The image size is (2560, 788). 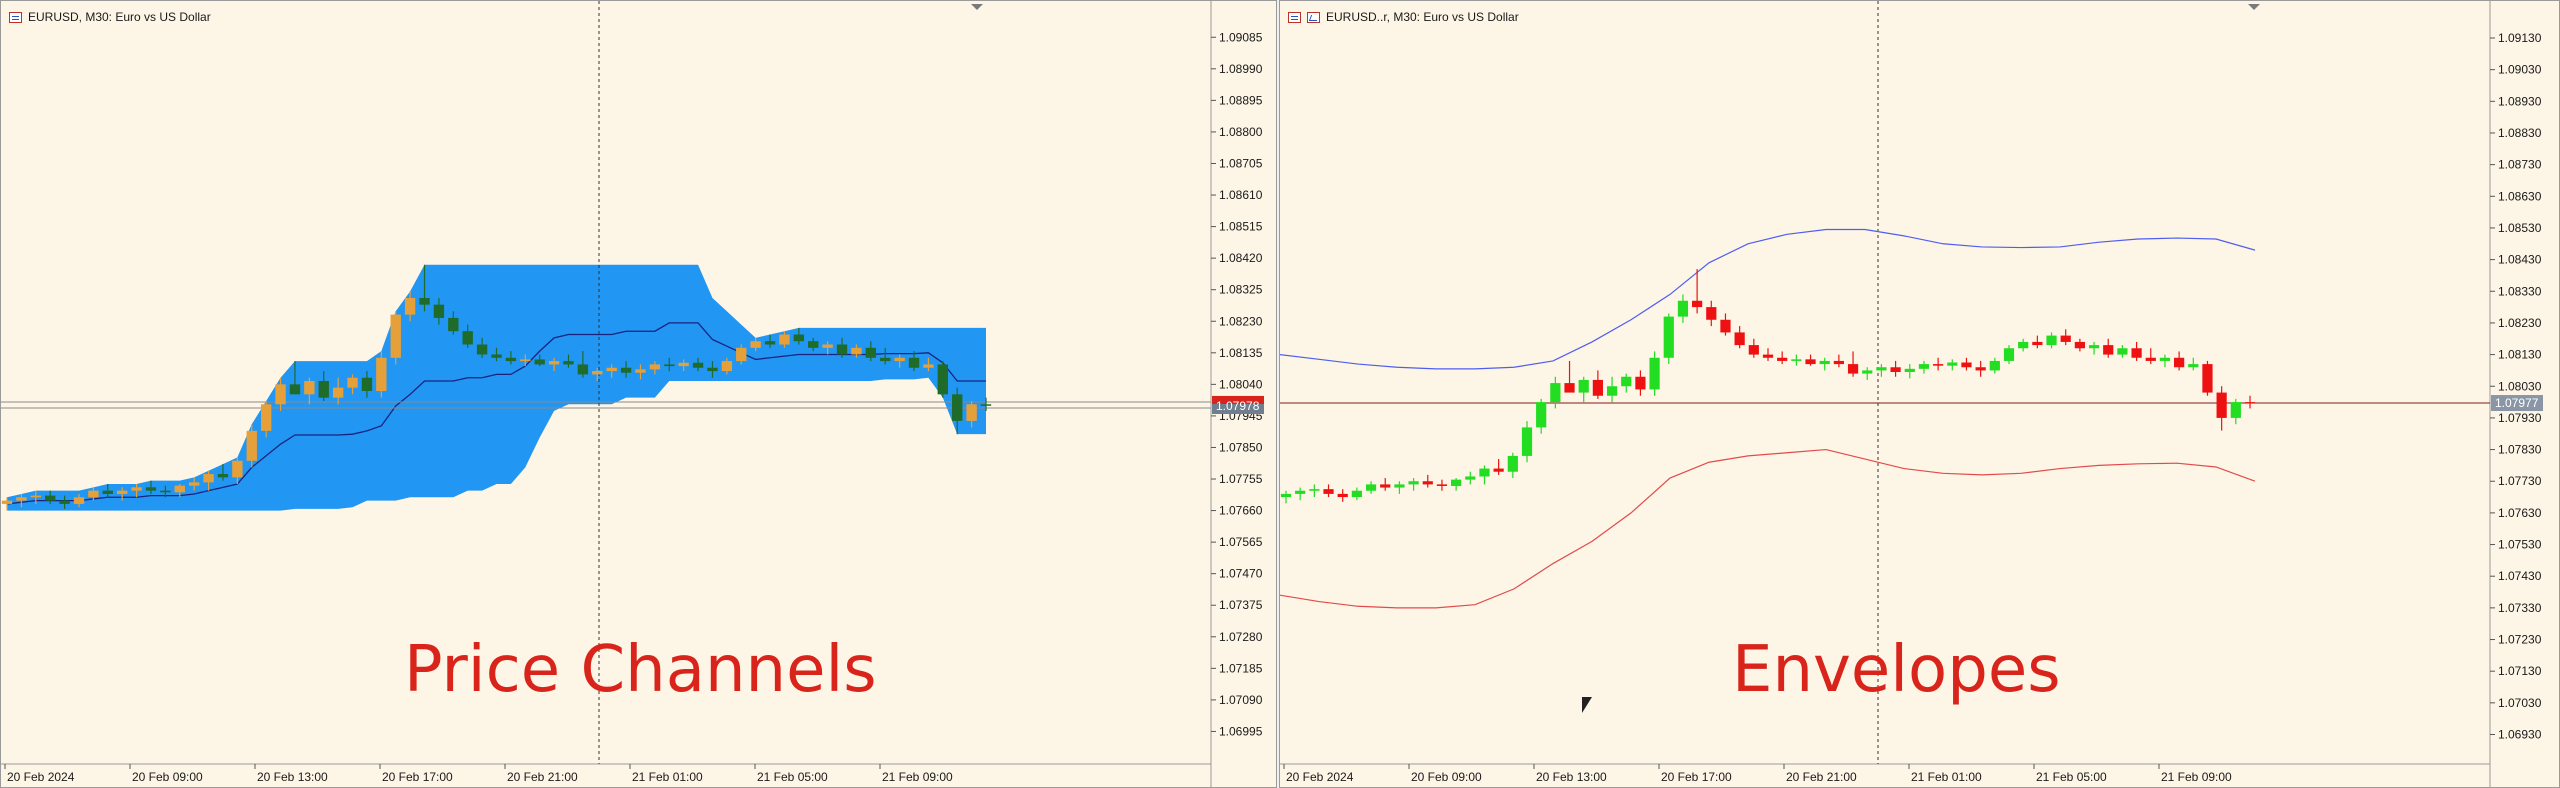 I want to click on price-tick-label: 1.07375, so click(x=1241, y=605).